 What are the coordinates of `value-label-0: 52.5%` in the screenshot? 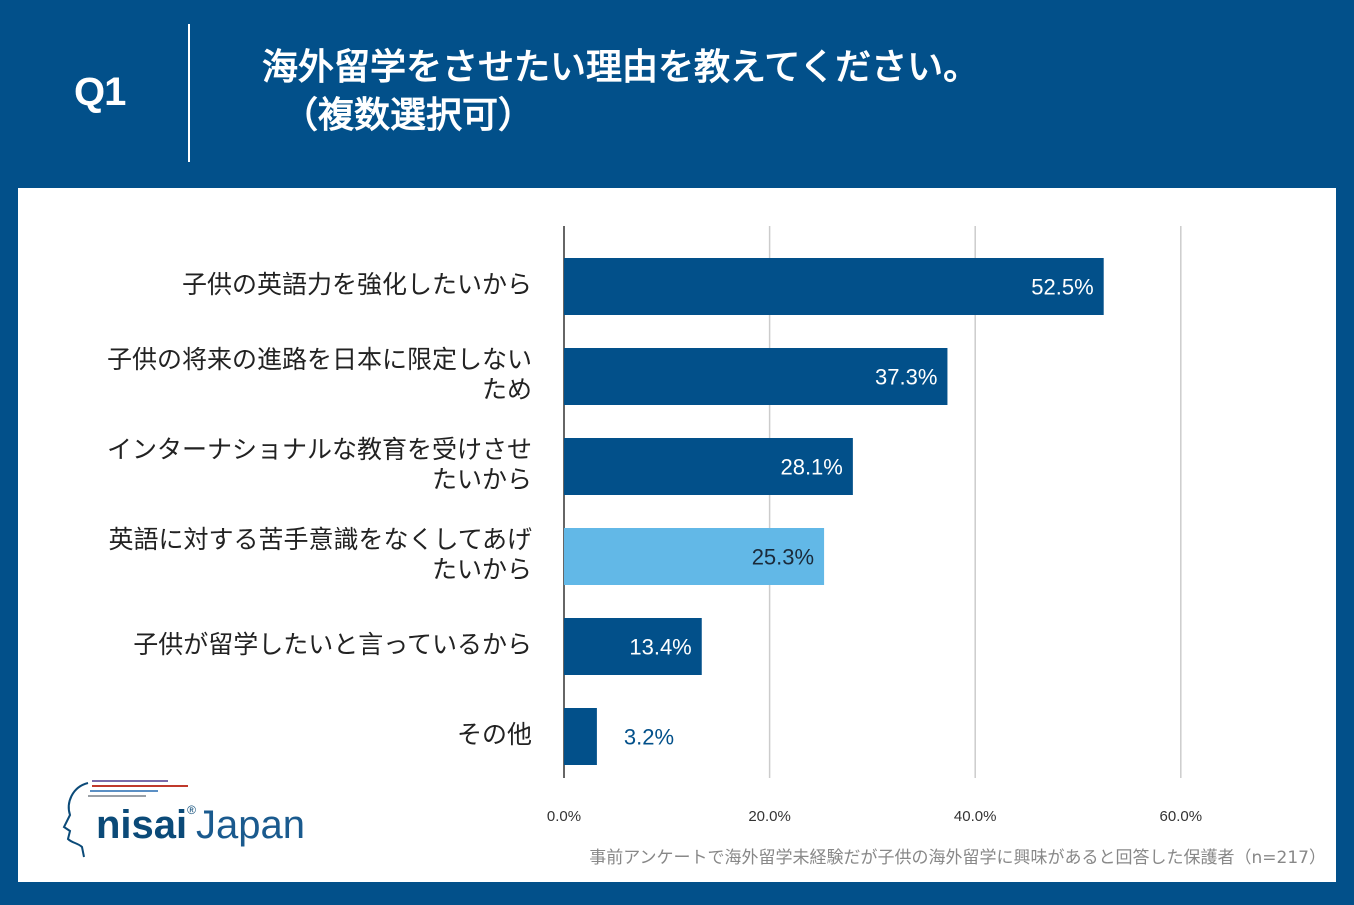 It's located at (1062, 287).